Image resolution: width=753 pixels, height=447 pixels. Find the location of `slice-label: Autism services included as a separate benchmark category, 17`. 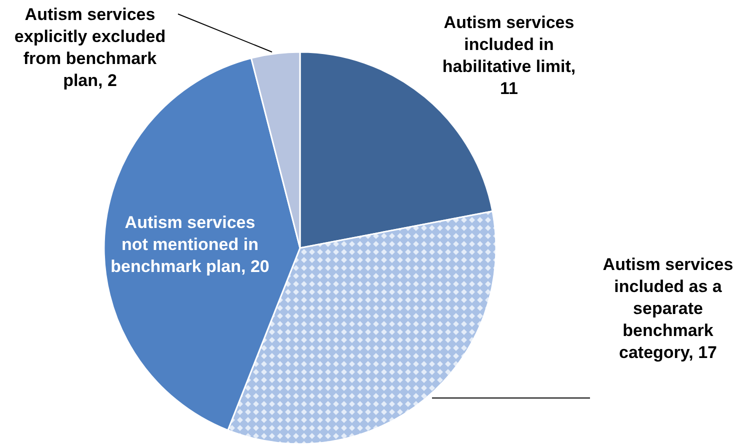

slice-label: Autism services included as a separate benchmark category, 17 is located at coordinates (668, 308).